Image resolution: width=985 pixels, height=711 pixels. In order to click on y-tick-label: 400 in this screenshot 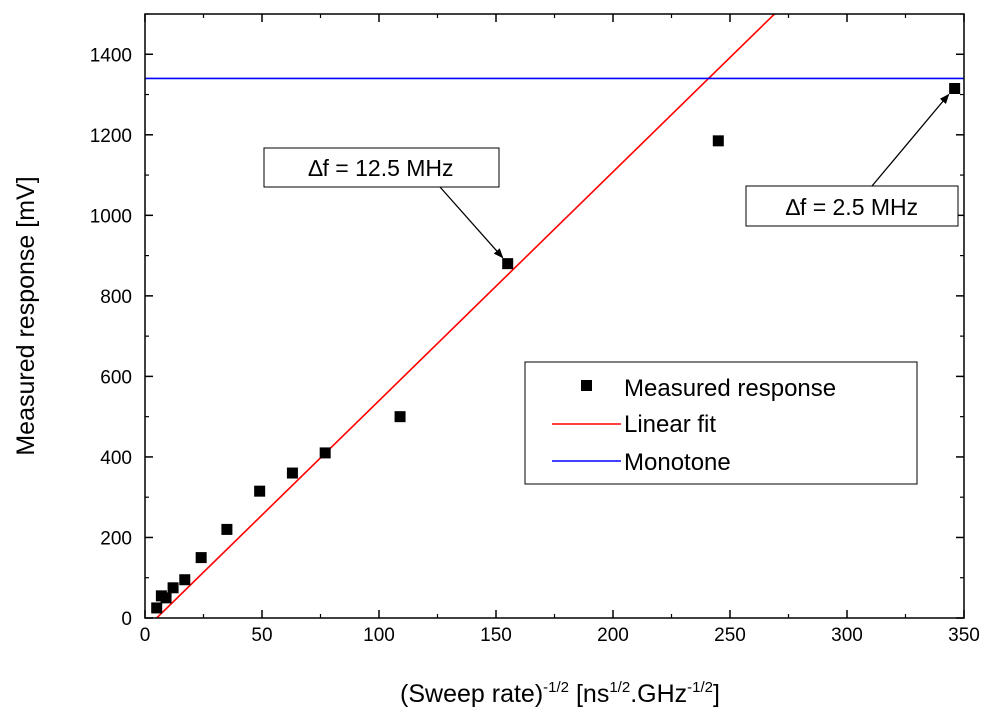, I will do `click(116, 458)`.